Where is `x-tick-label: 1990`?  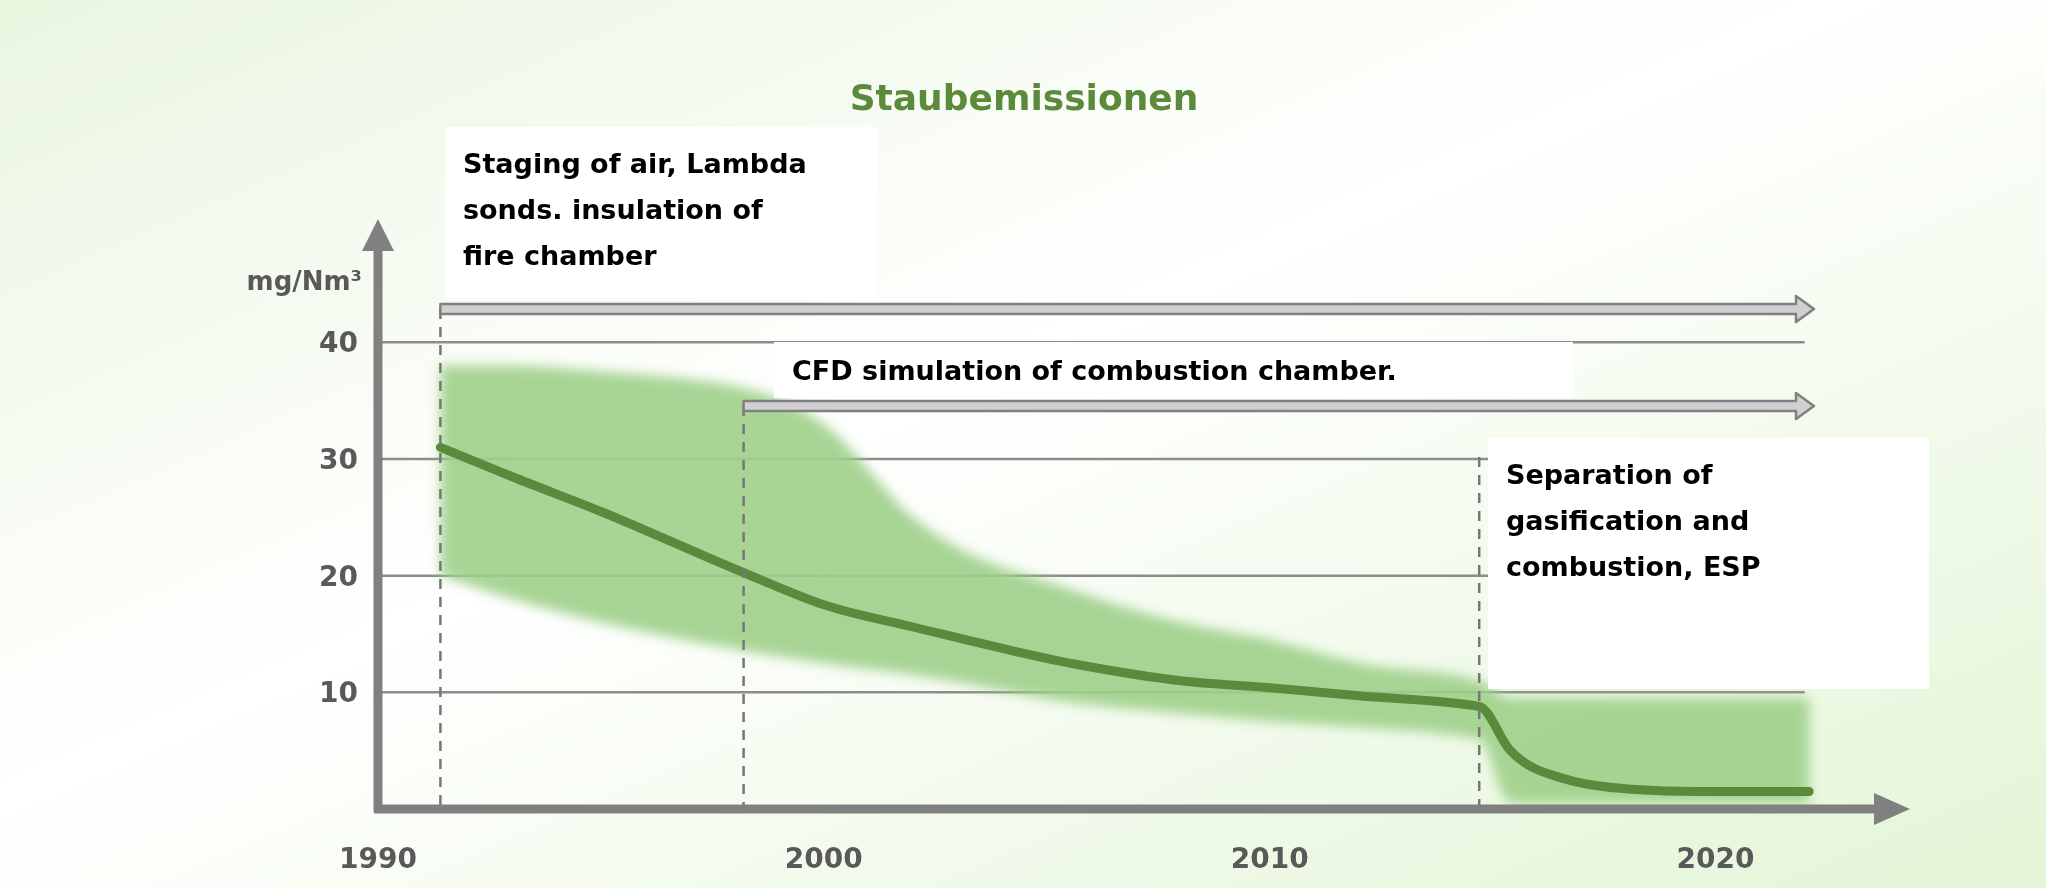
x-tick-label: 1990 is located at coordinates (378, 858).